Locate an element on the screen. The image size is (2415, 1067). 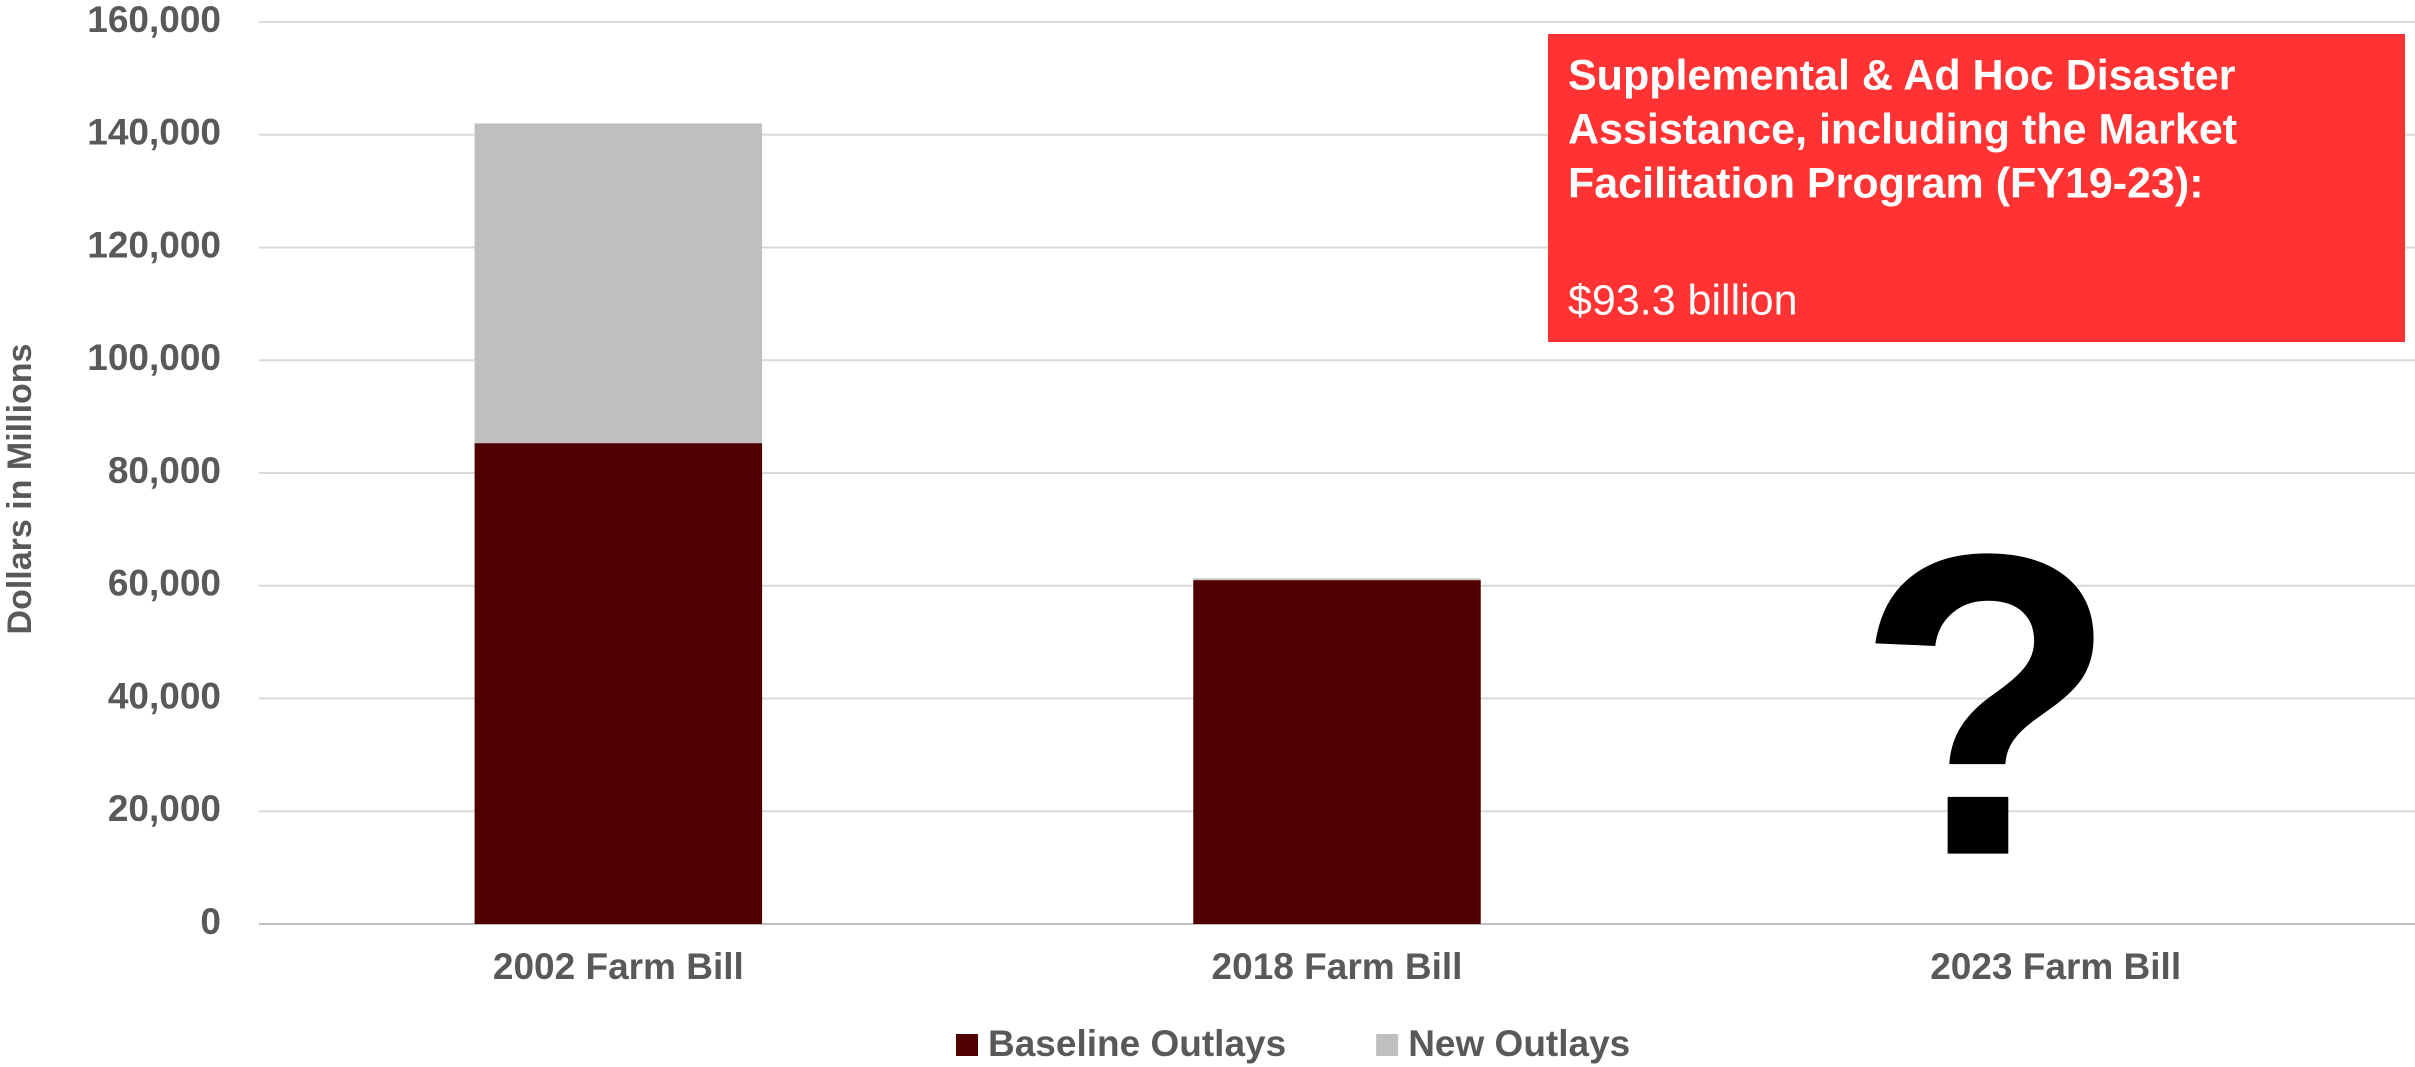
annotation-box is located at coordinates (1976, 188).